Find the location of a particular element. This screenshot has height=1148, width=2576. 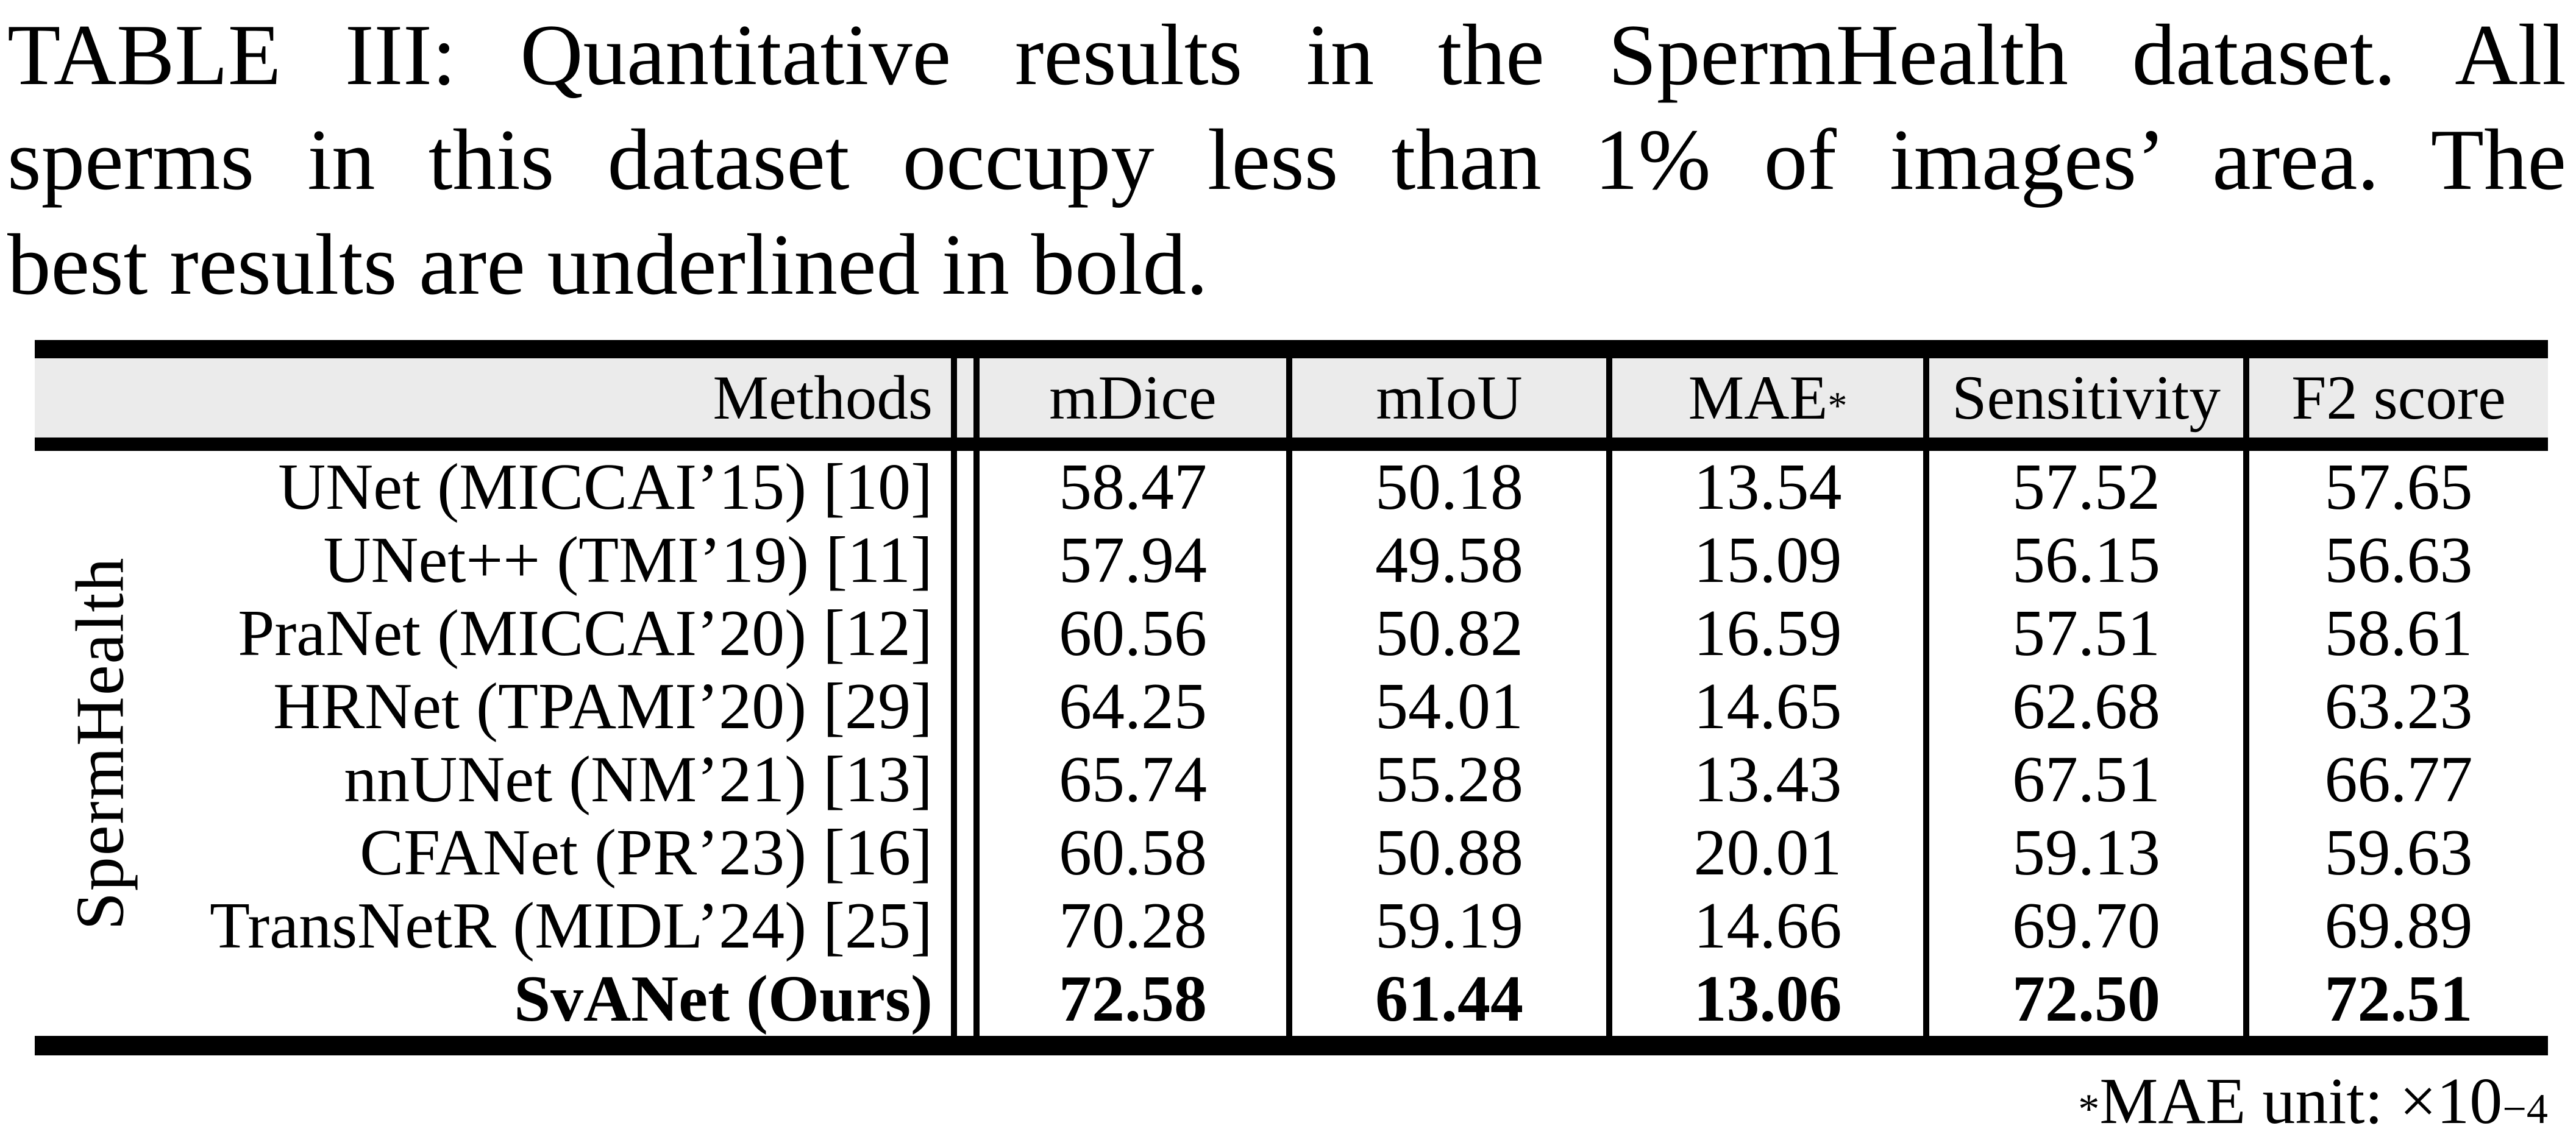

value-cell-f2-score: 72.51 is located at coordinates (2398, 999).